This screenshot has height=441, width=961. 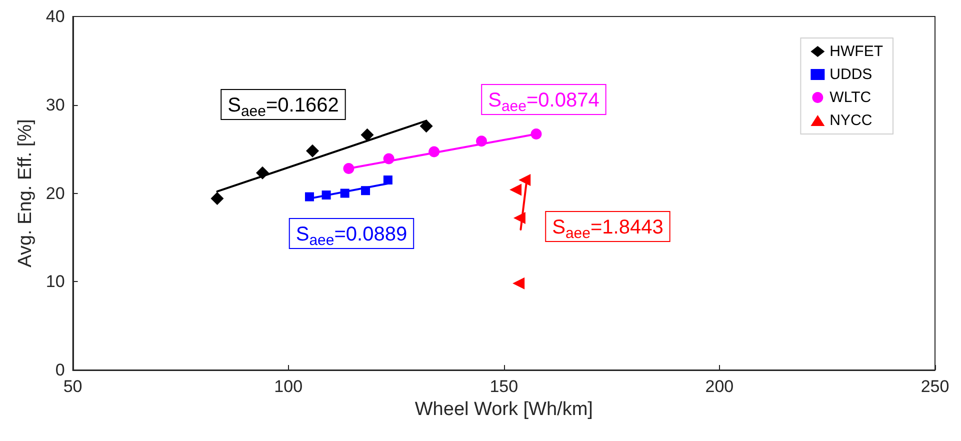 I want to click on x-tick-label: 250, so click(x=935, y=386).